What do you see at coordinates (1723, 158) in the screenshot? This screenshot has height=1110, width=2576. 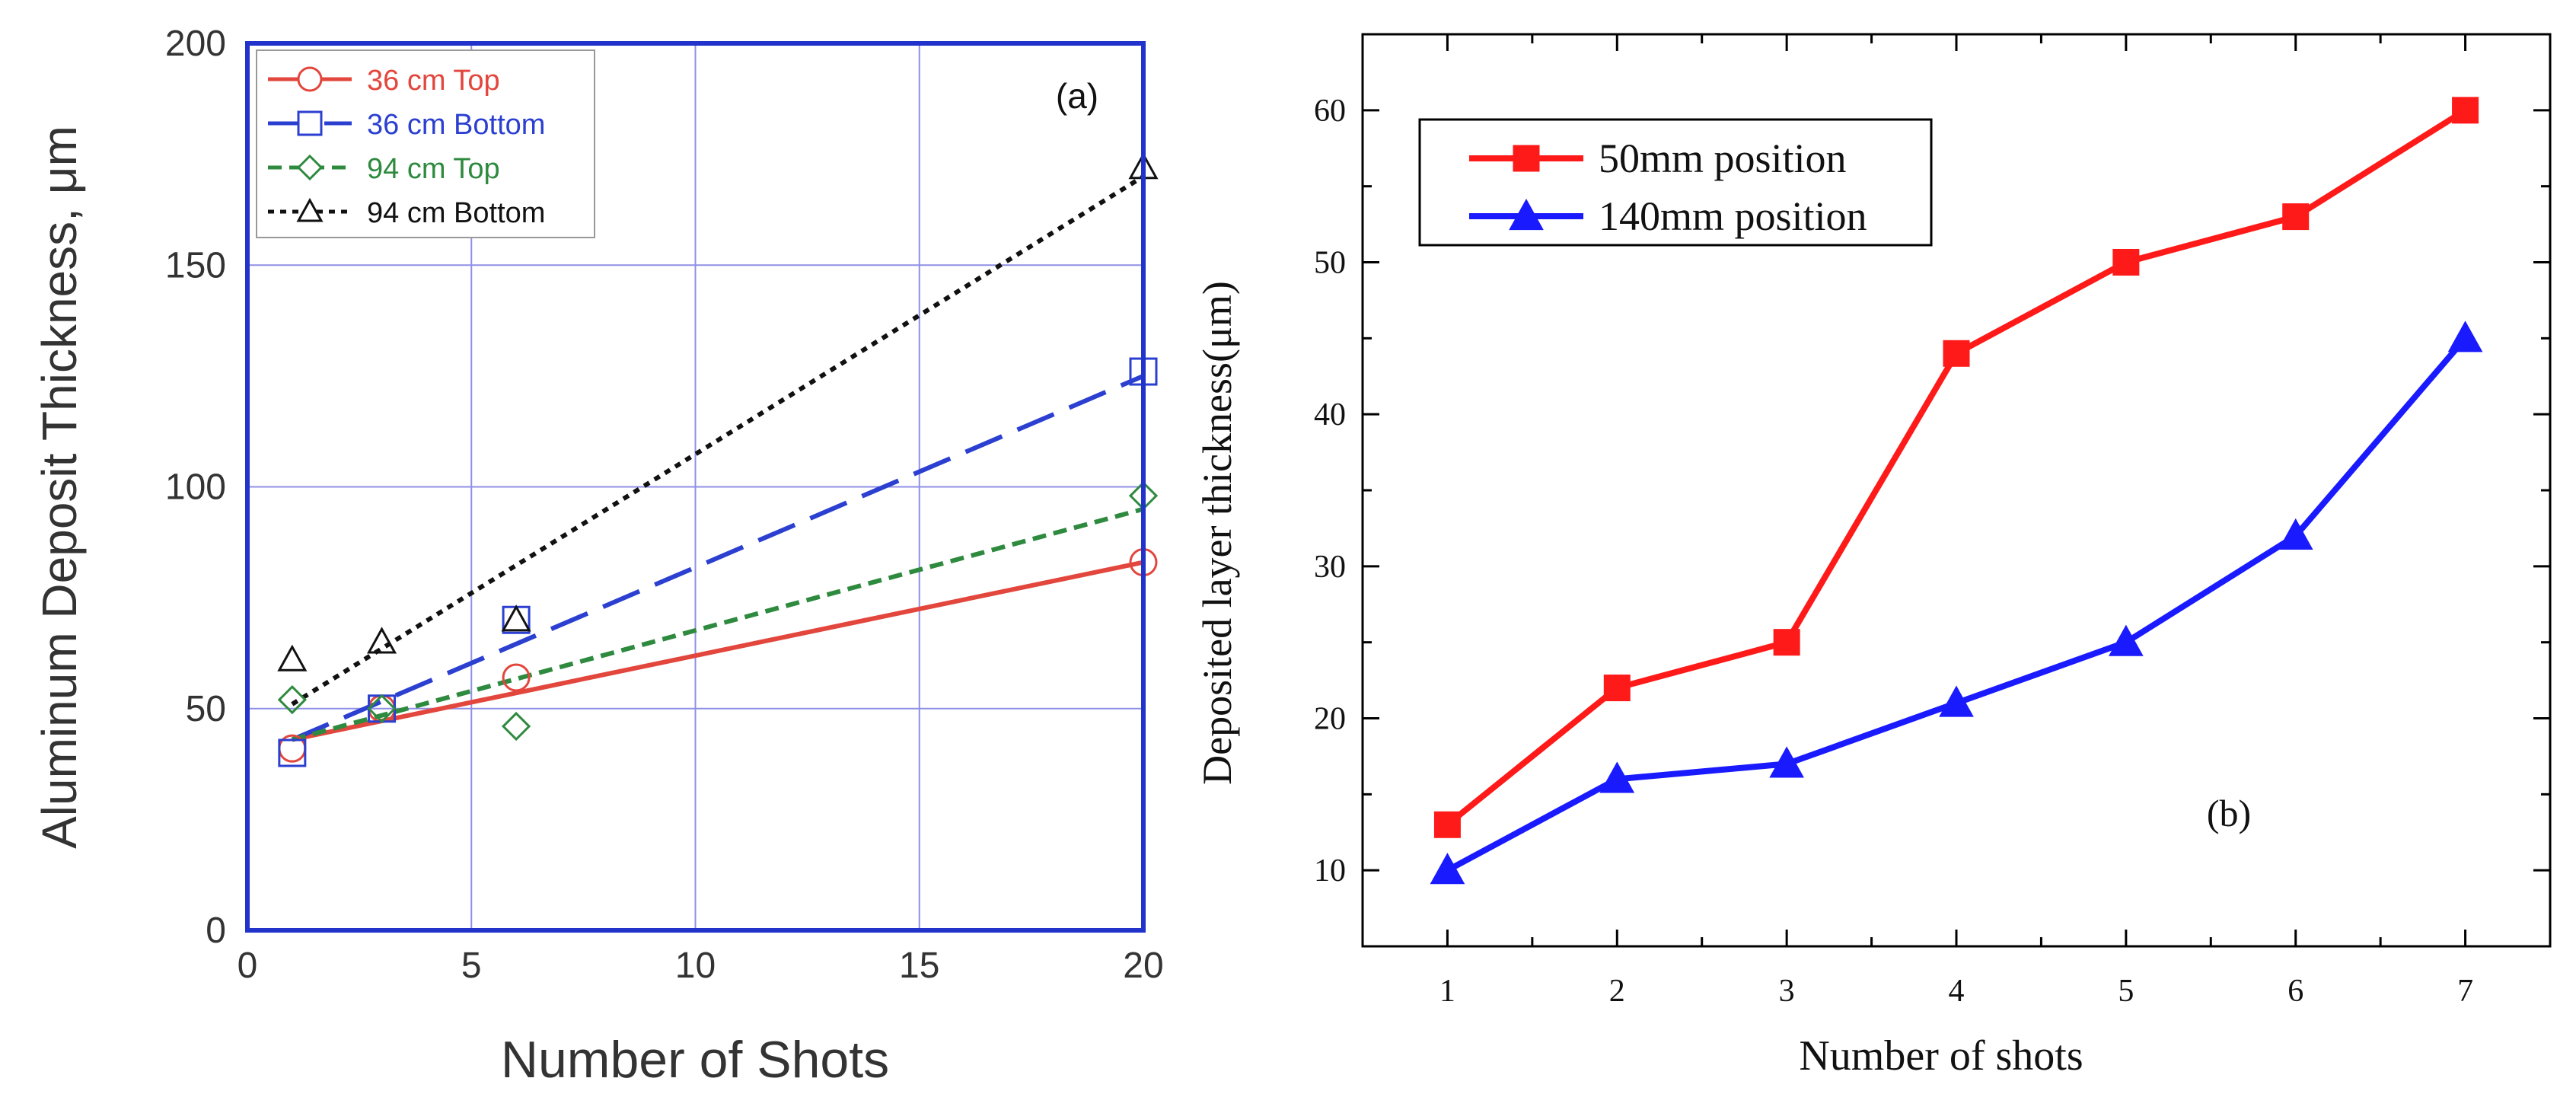 I see `panel-b-legend-label-50mm-position: 50mm position` at bounding box center [1723, 158].